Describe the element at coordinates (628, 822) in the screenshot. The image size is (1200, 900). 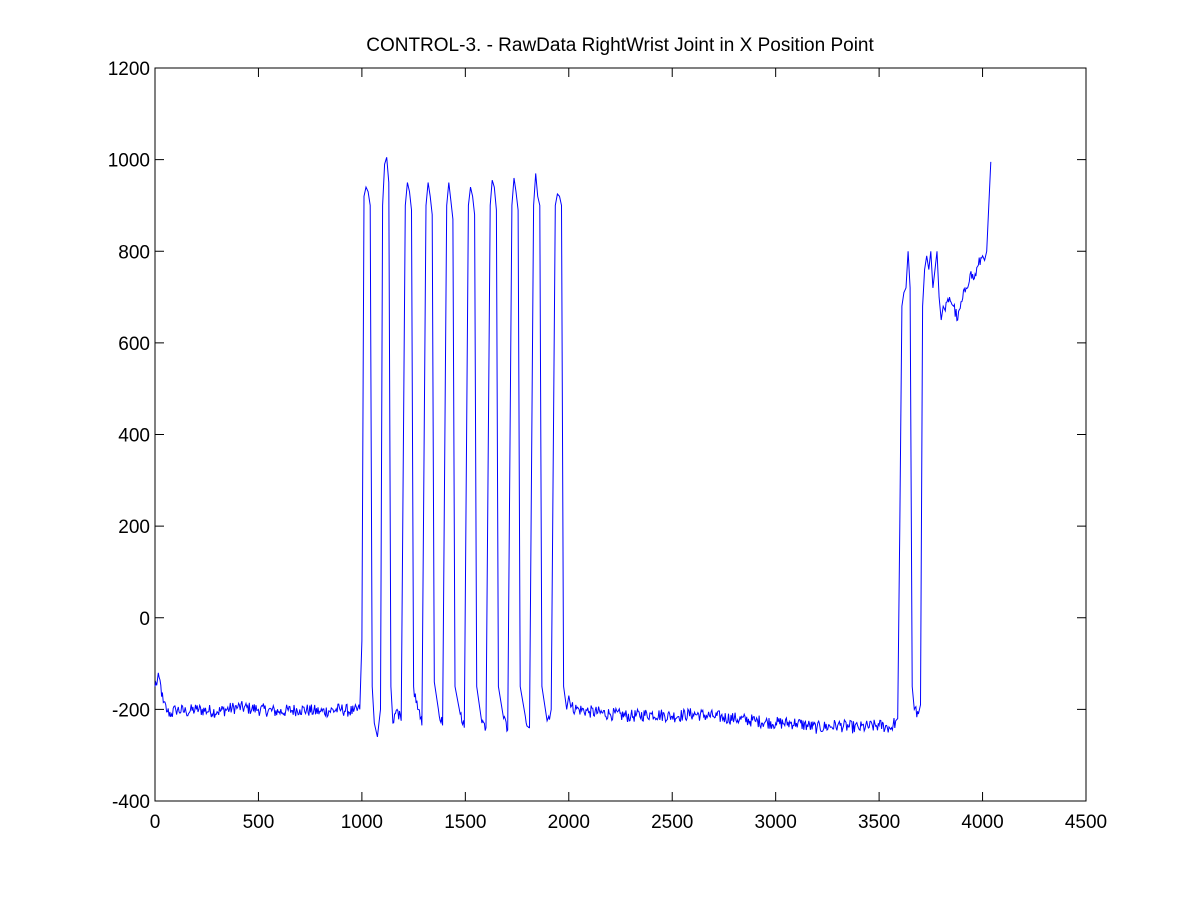
I see `x-tick-labels: 0 500 1000 1500 2000 2500 3000 3500 4000 4500` at that location.